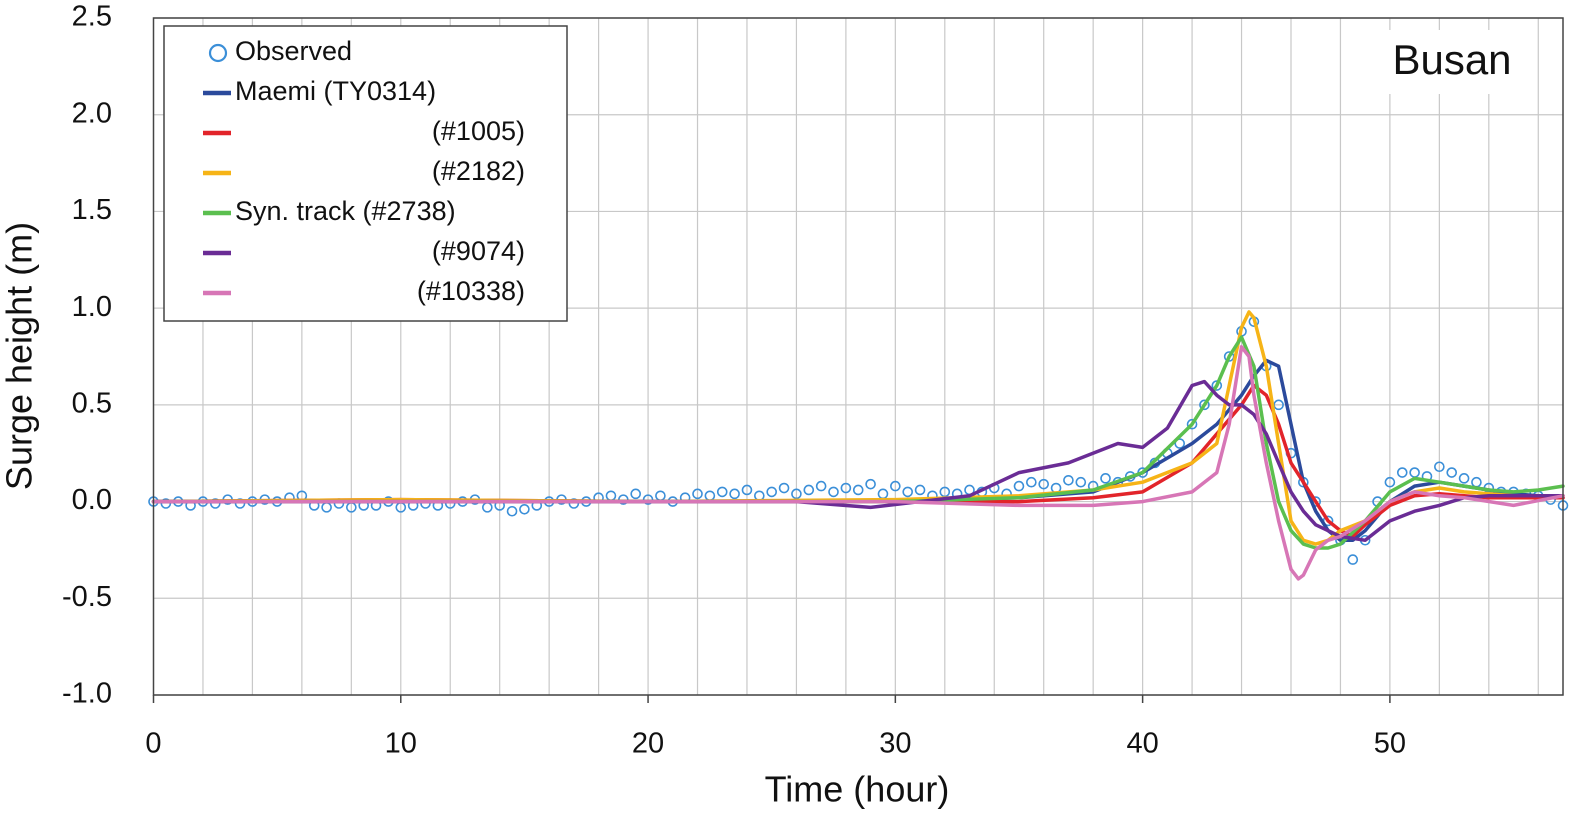 The width and height of the screenshot is (1583, 825). I want to click on y-tick-label: -0.5, so click(87, 597).